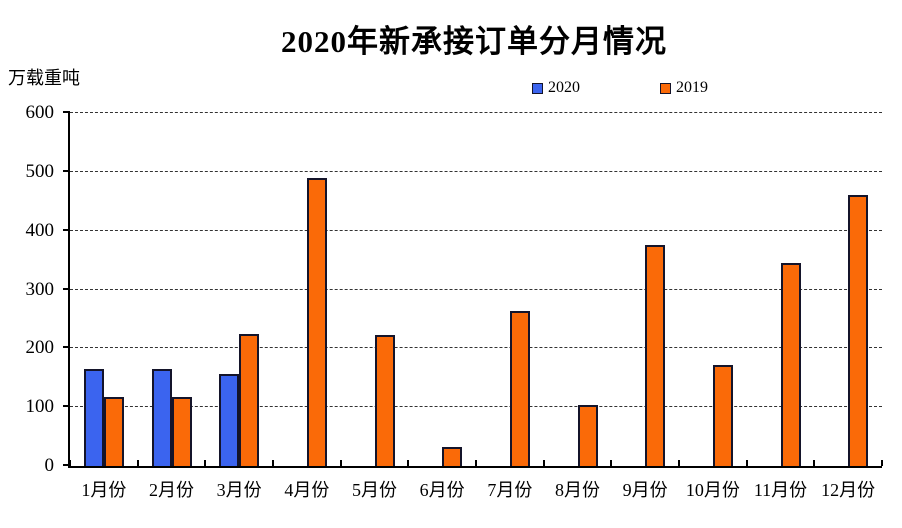 This screenshot has width=902, height=528. What do you see at coordinates (40, 112) in the screenshot?
I see `y-tick-label-600: 600` at bounding box center [40, 112].